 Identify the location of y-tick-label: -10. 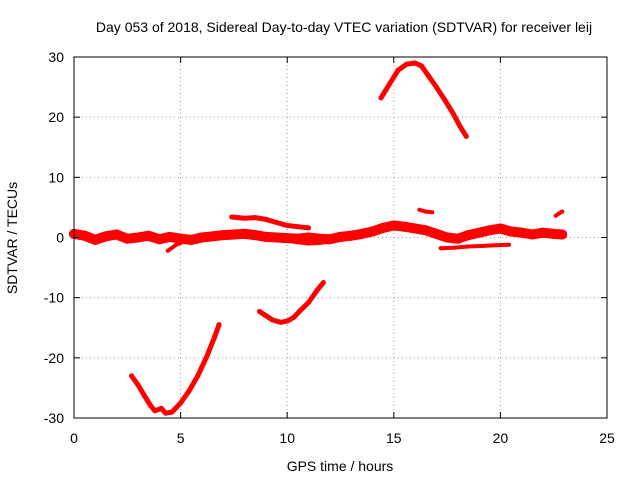
(54, 298).